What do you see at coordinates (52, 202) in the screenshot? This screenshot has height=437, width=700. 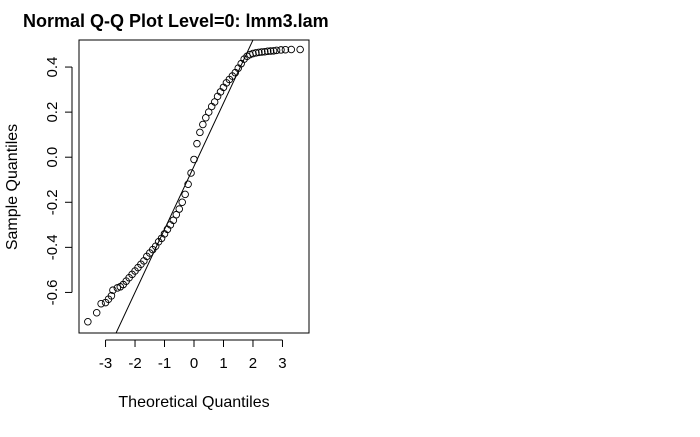 I see `y-tick-label: -0.2` at bounding box center [52, 202].